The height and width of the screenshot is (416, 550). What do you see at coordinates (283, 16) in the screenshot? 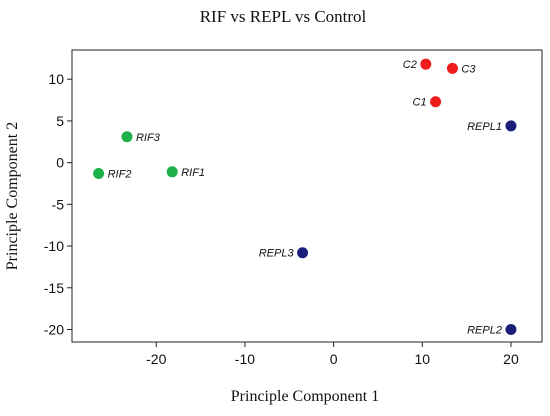
I see `chart-title: RIF vs REPL vs Control` at bounding box center [283, 16].